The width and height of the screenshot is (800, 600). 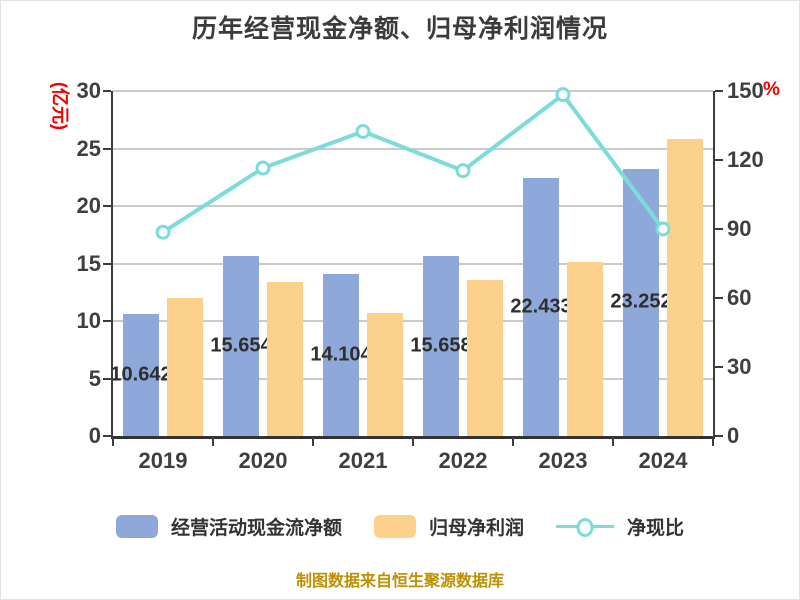 I want to click on footer-note: 制图数据来自恒生聚源数据库, so click(x=399, y=581).